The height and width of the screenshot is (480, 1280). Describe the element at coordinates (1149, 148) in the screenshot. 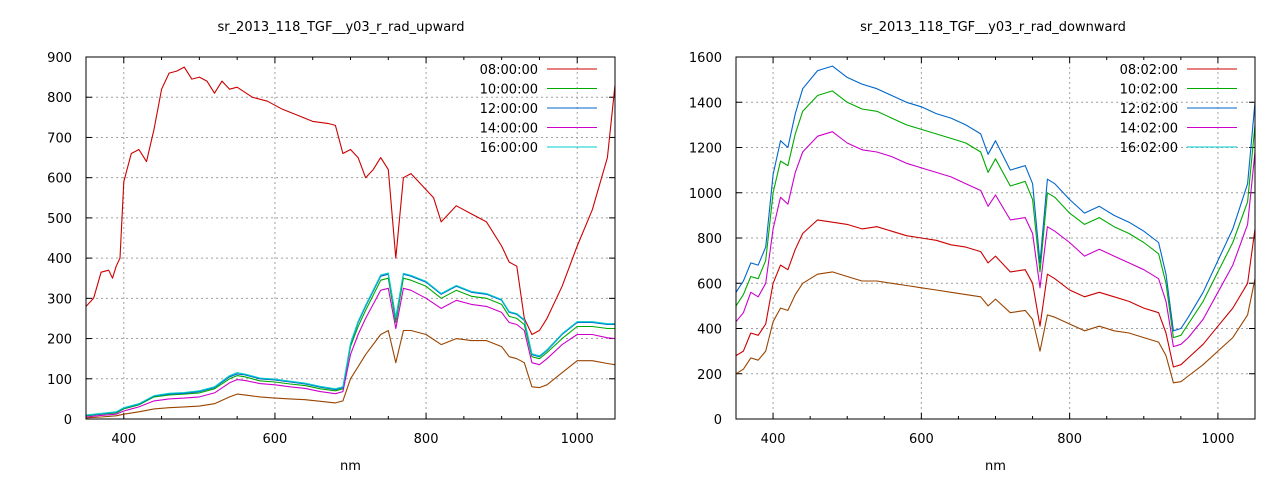

I see `legend-label: 16:02:00` at that location.